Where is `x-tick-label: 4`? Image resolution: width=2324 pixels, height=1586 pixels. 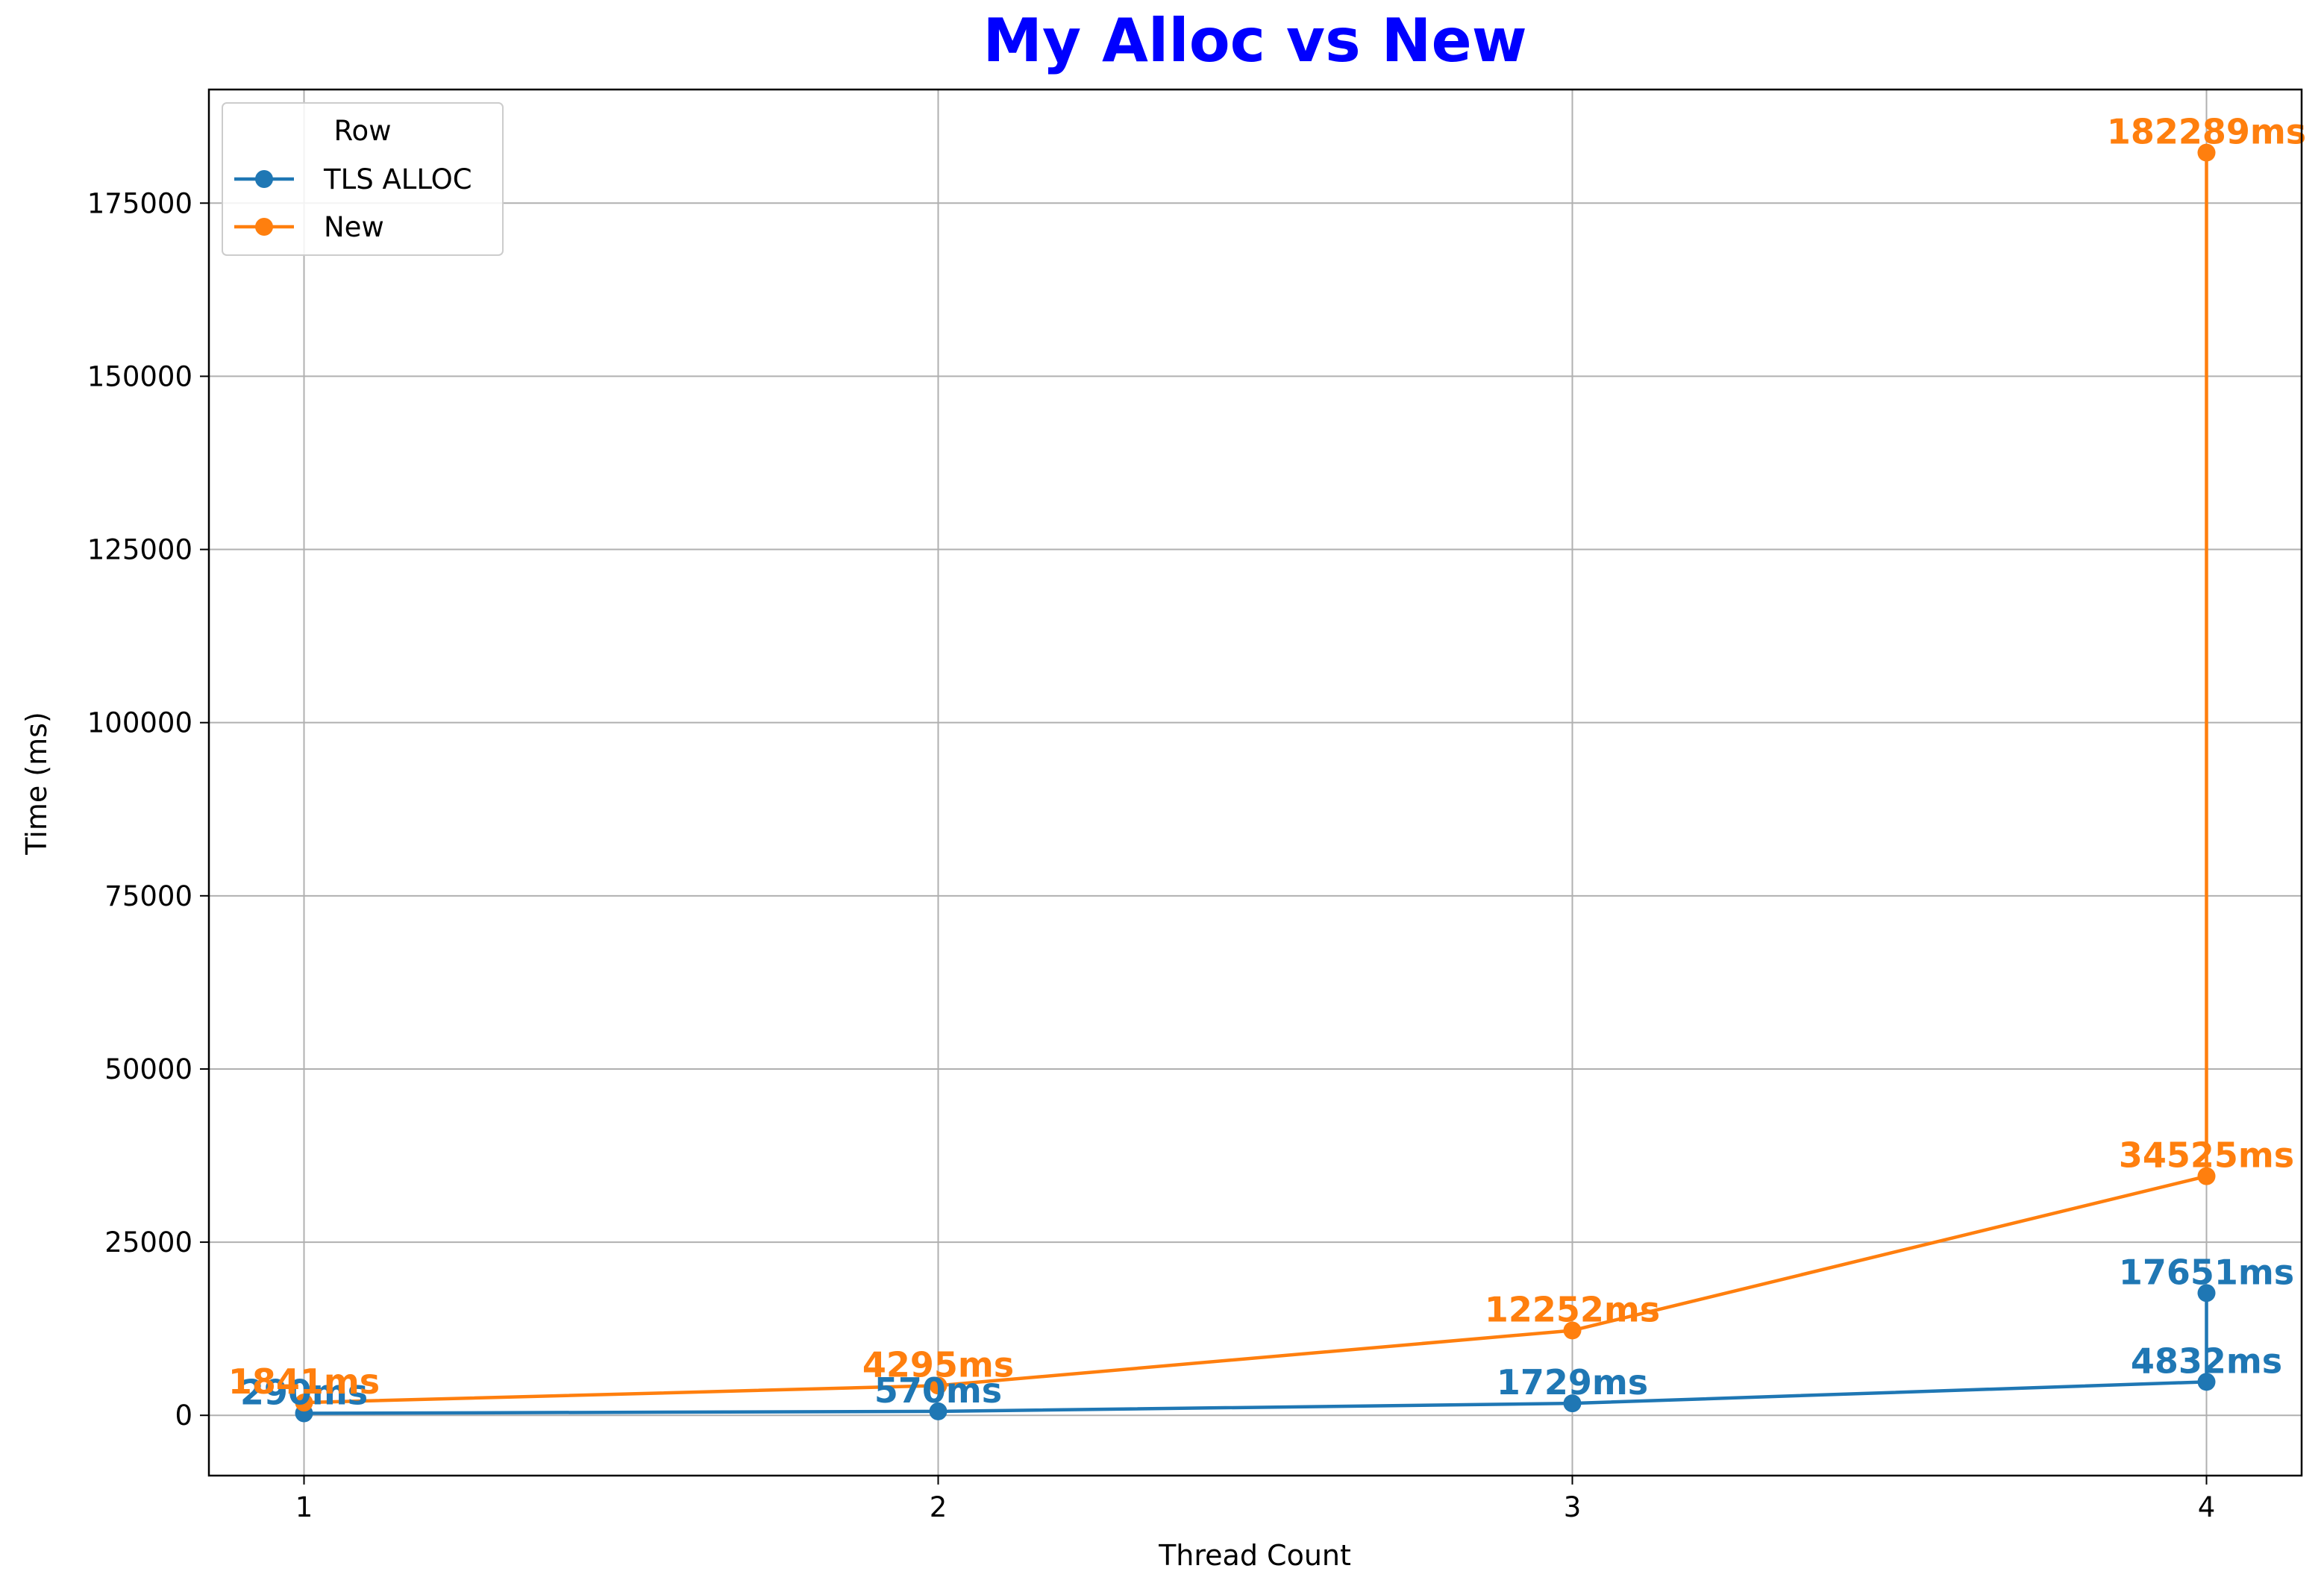
x-tick-label: 4 is located at coordinates (2207, 1507).